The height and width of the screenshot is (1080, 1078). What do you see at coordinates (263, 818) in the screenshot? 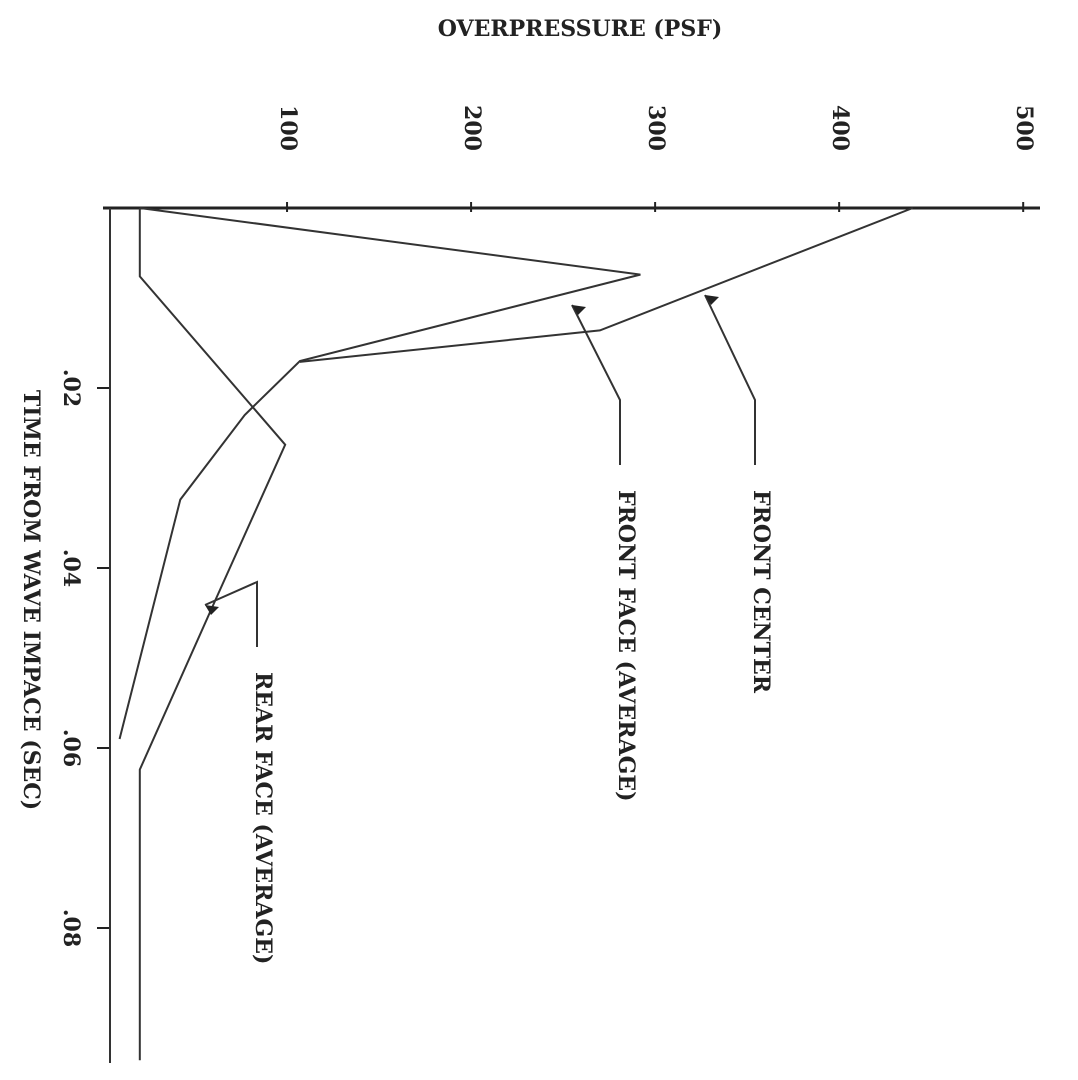
I see `legend-label: REAR FACE (AVERAGE)` at bounding box center [263, 818].